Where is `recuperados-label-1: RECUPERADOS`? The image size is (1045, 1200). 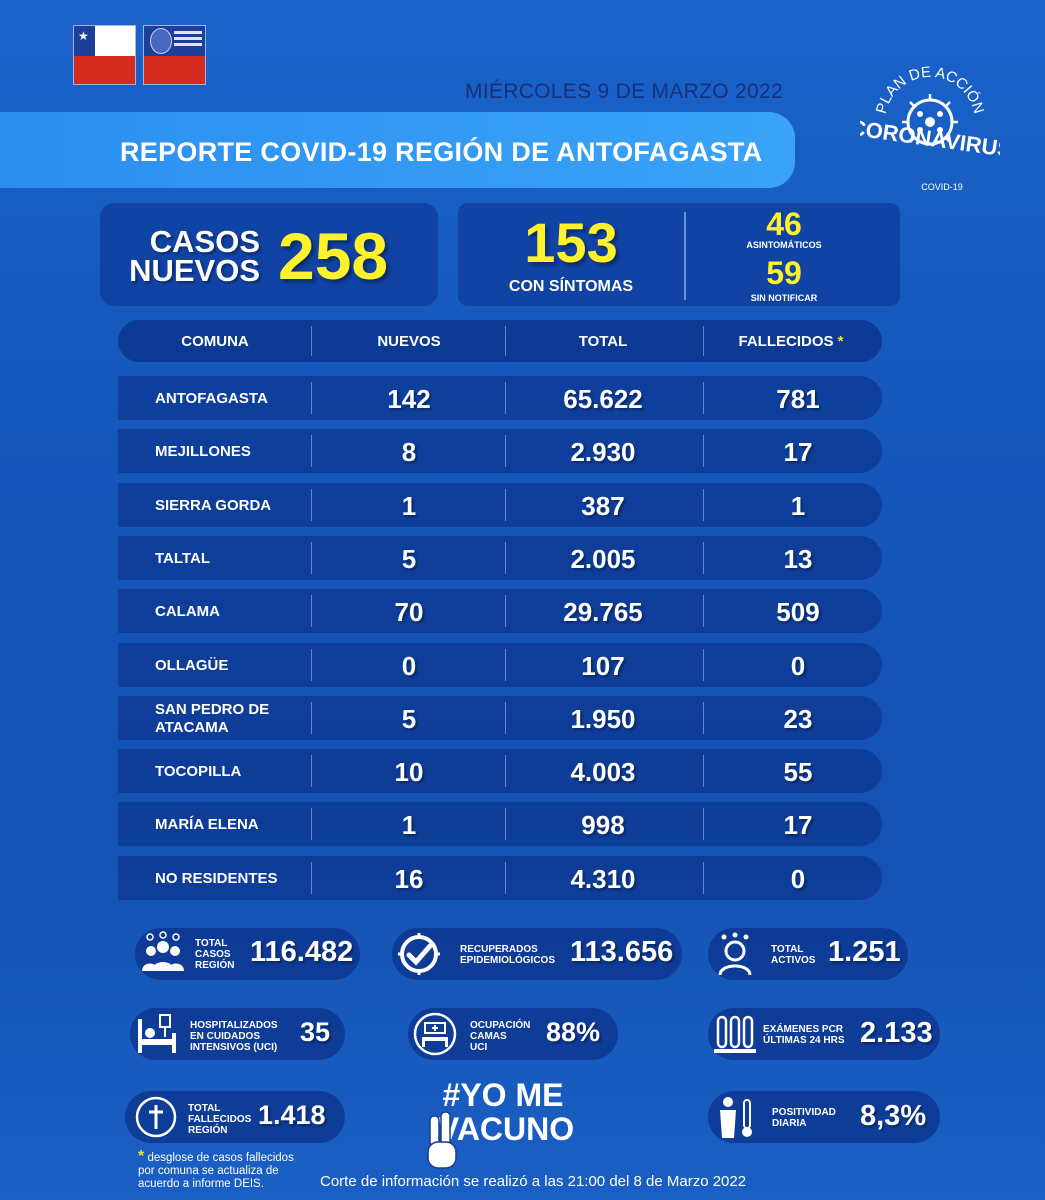
recuperados-label-1: RECUPERADOS is located at coordinates (499, 949).